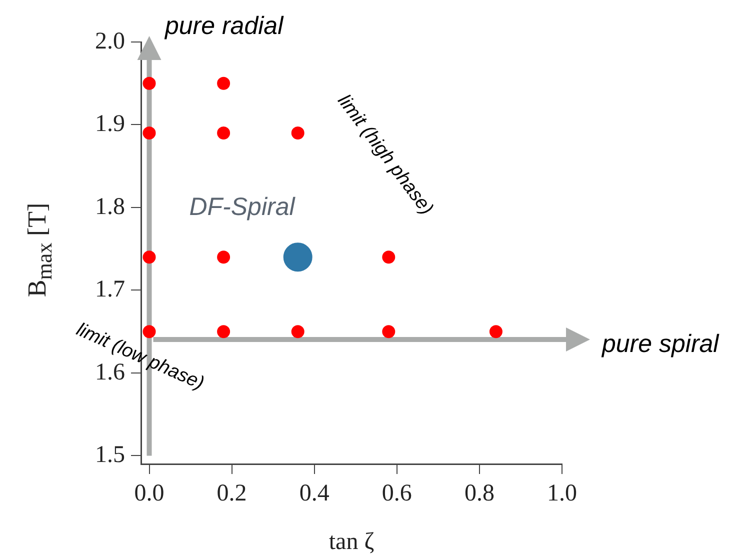 Image resolution: width=754 pixels, height=557 pixels. I want to click on y-tick-label: 1.5, so click(110, 455).